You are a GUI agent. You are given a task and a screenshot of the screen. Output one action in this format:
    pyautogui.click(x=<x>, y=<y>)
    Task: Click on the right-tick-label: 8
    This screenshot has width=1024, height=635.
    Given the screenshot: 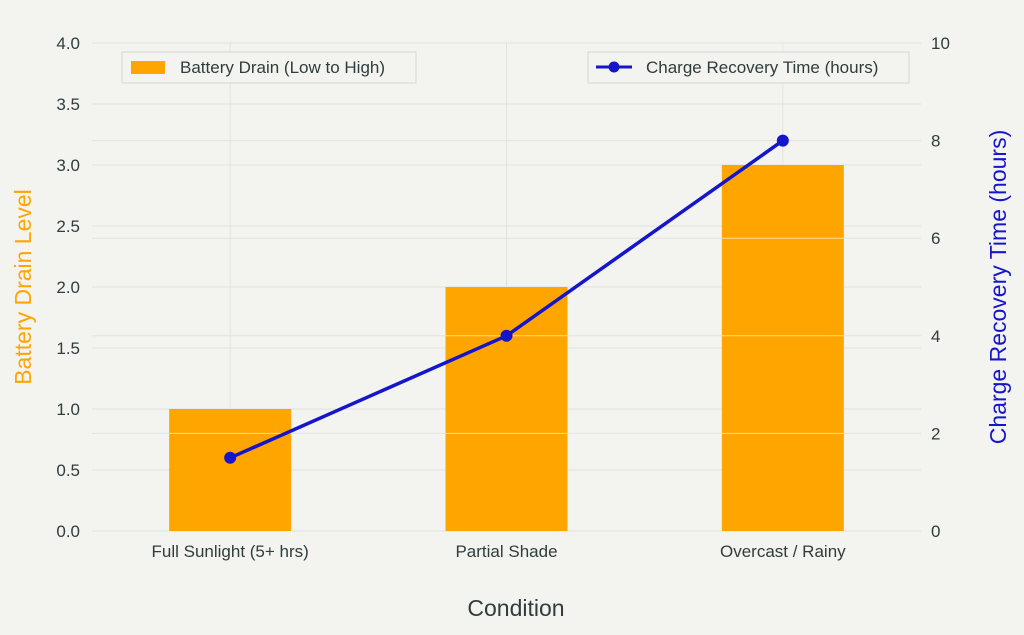 What is the action you would take?
    pyautogui.click(x=935, y=141)
    